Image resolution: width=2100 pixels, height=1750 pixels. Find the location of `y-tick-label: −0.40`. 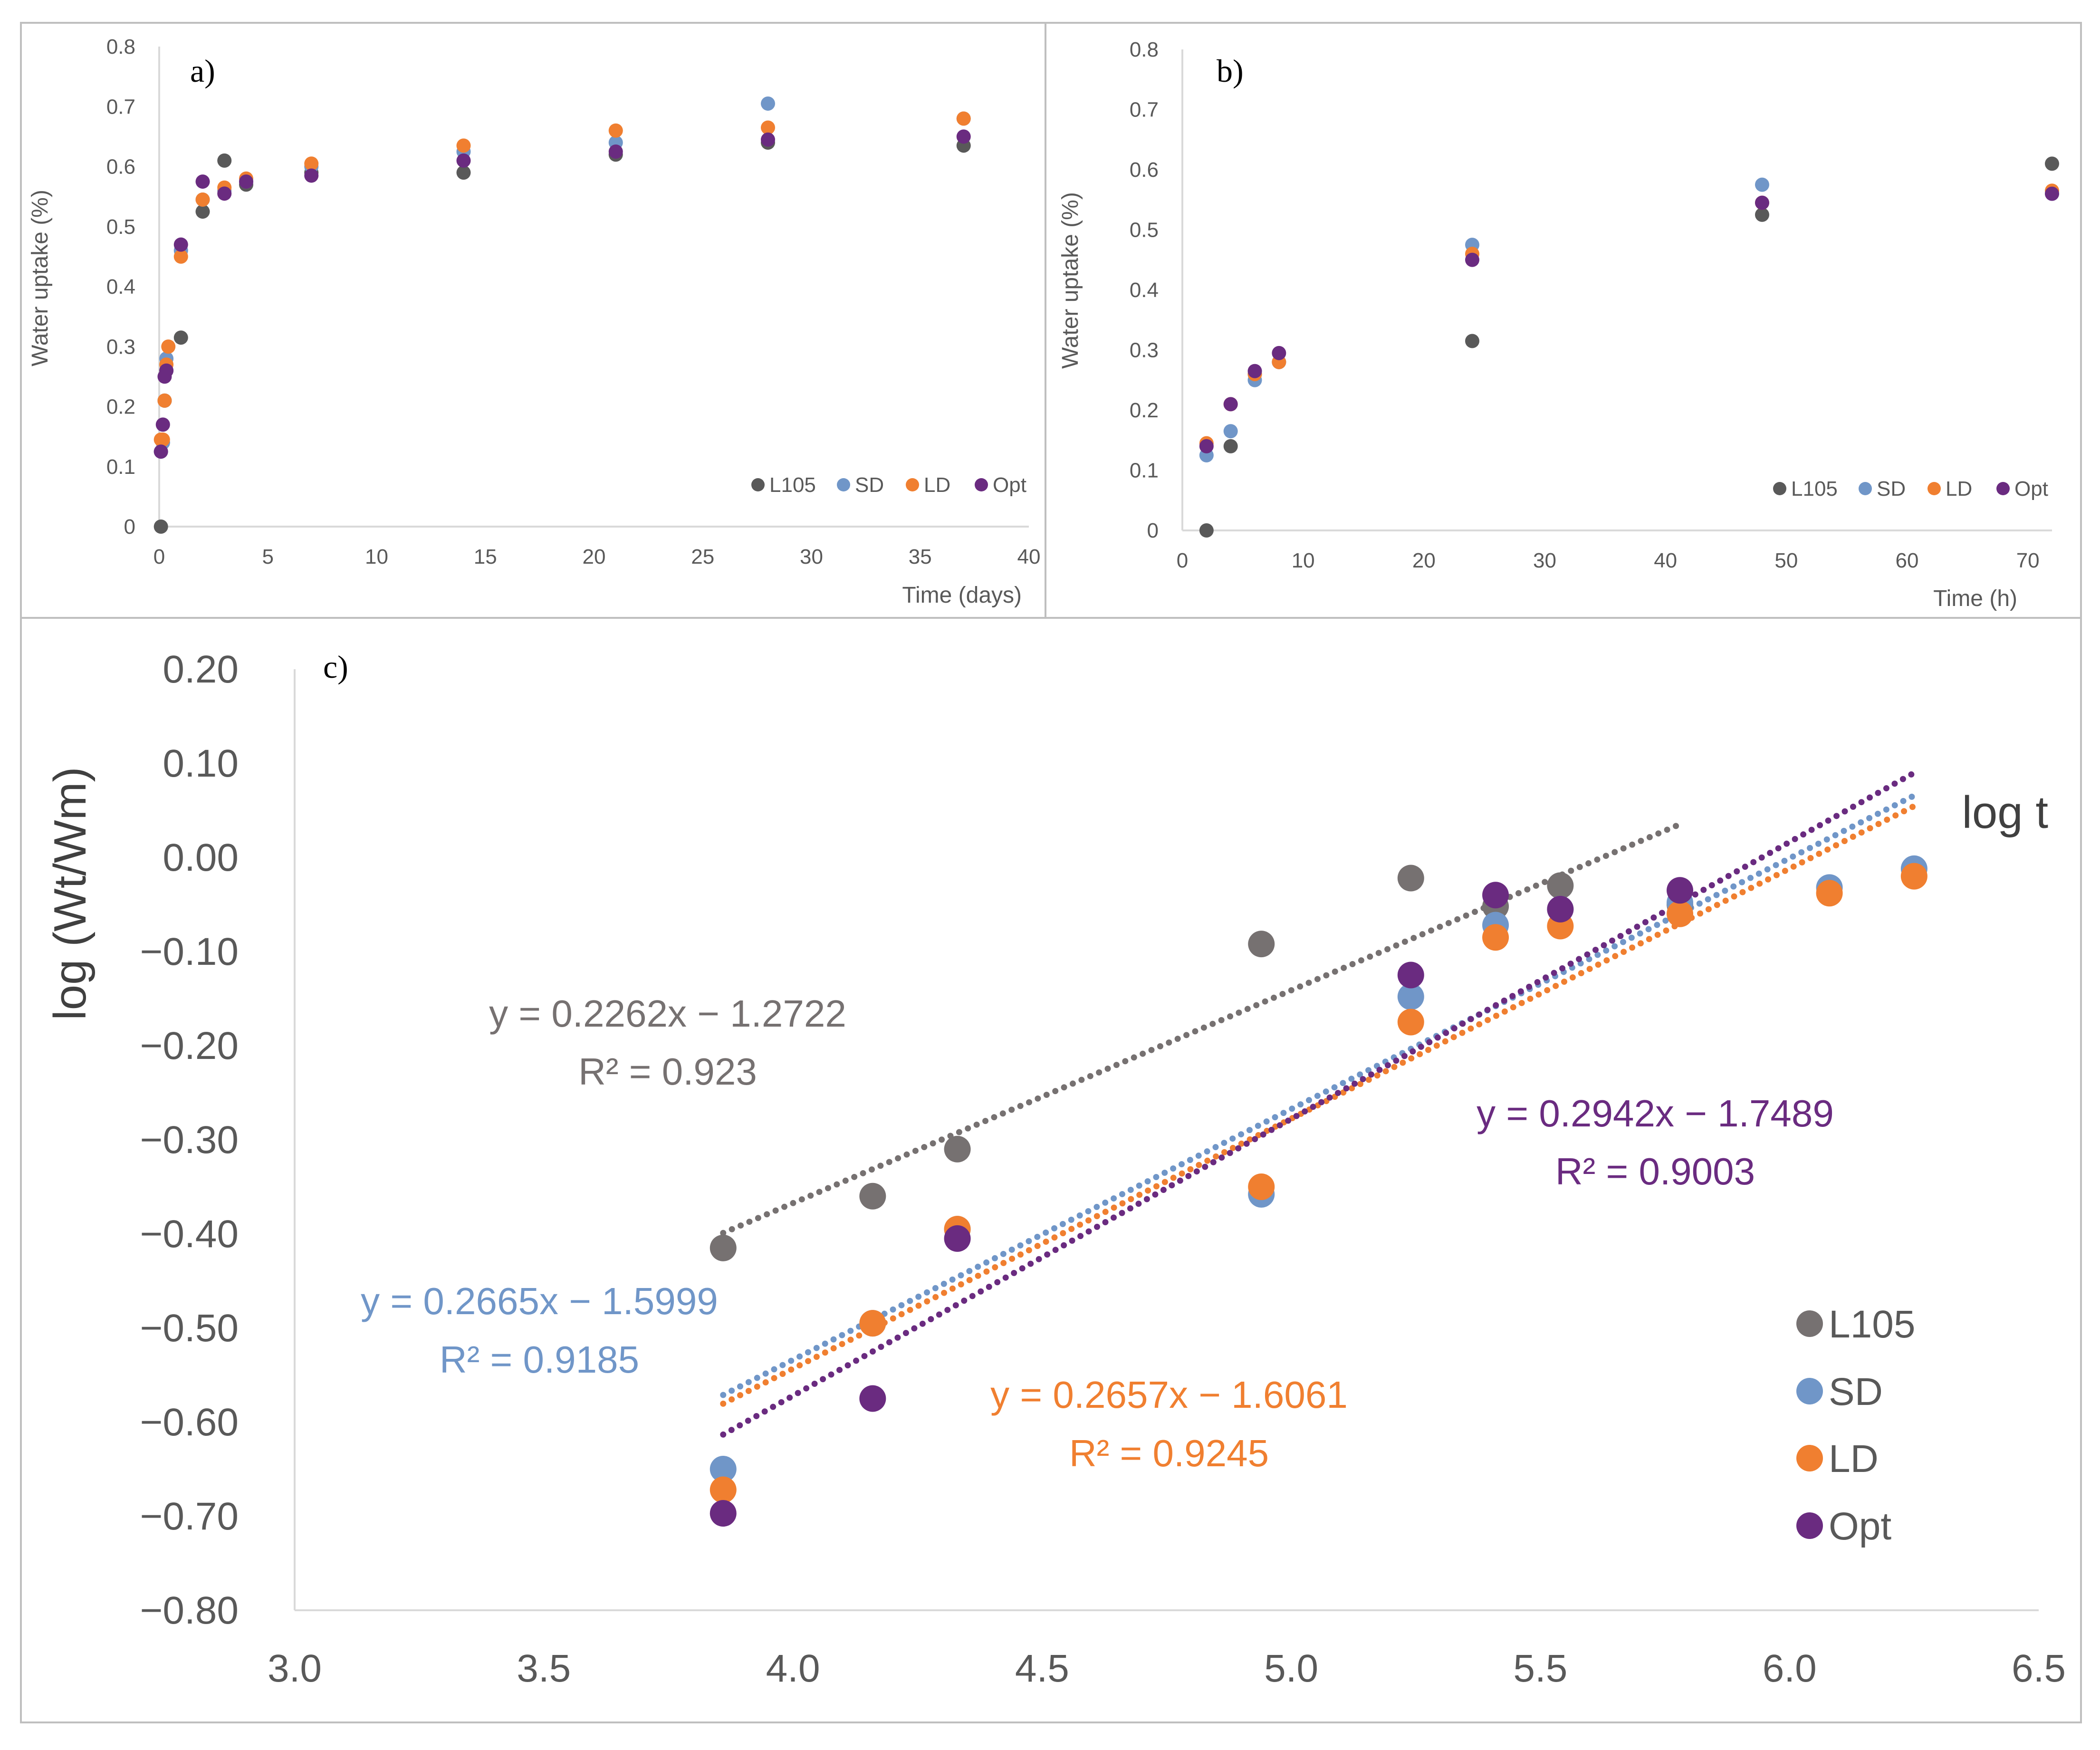

y-tick-label: −0.40 is located at coordinates (189, 1234).